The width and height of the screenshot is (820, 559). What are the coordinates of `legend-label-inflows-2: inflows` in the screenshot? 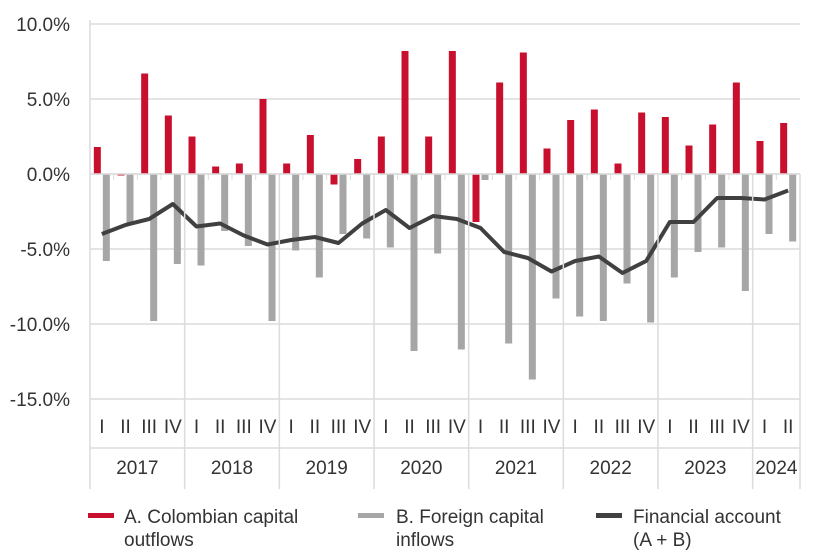 It's located at (425, 540).